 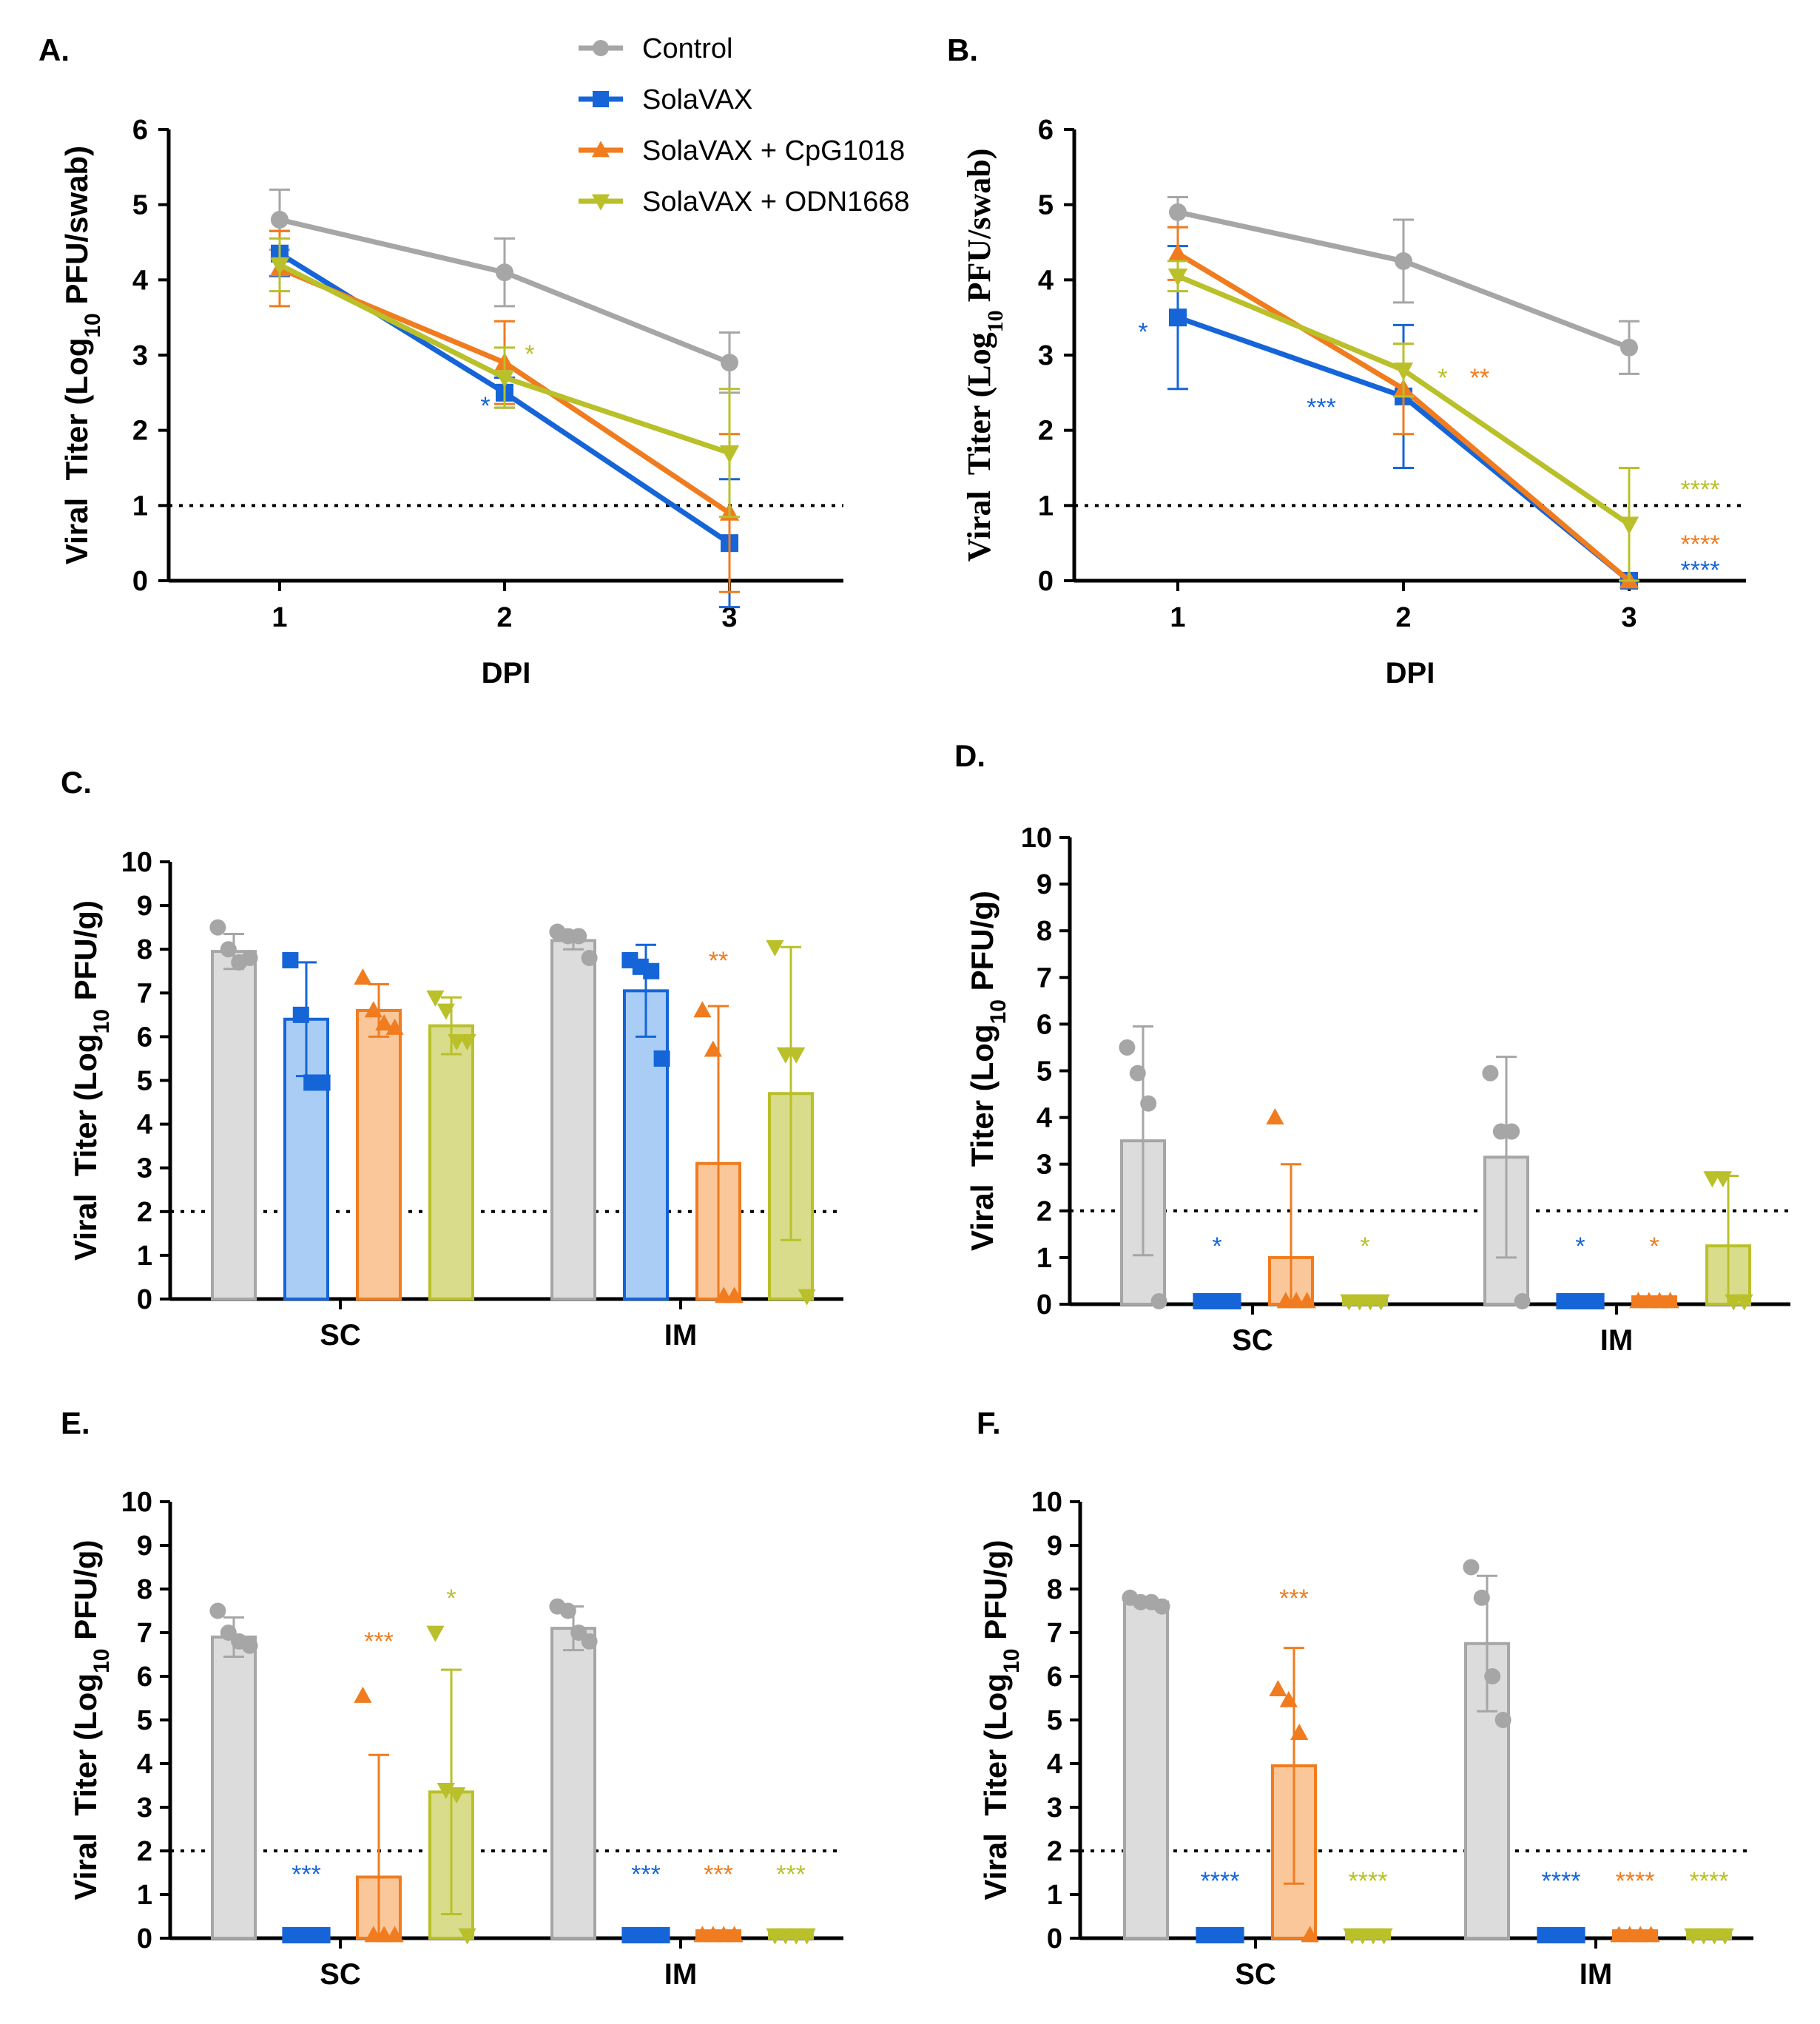 What do you see at coordinates (729, 617) in the screenshot?
I see `x-tick-label: 3` at bounding box center [729, 617].